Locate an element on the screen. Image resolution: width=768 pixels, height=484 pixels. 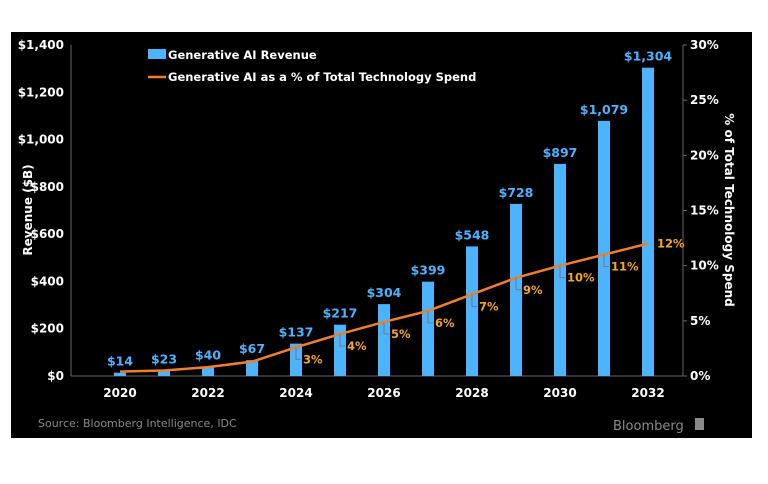
source-note: Source: Bloomberg Intelligence, IDC is located at coordinates (137, 423).